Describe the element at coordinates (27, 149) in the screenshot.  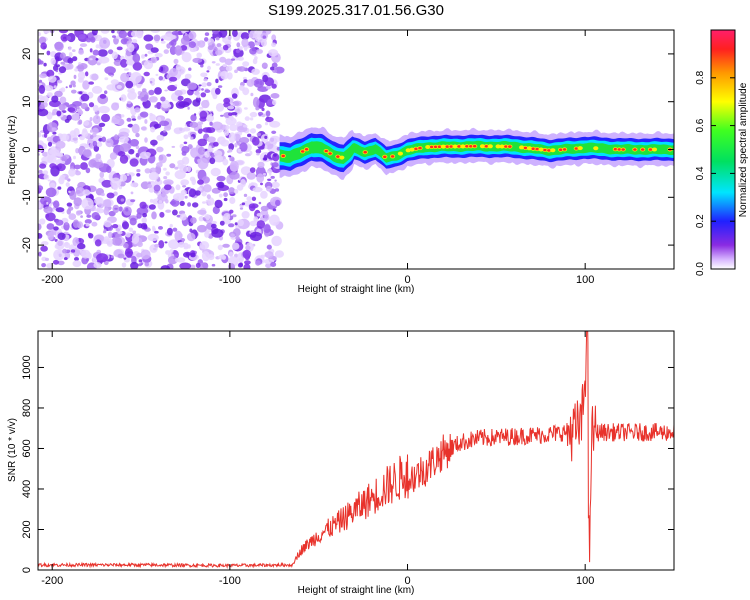
I see `y-tick-label: 0` at that location.